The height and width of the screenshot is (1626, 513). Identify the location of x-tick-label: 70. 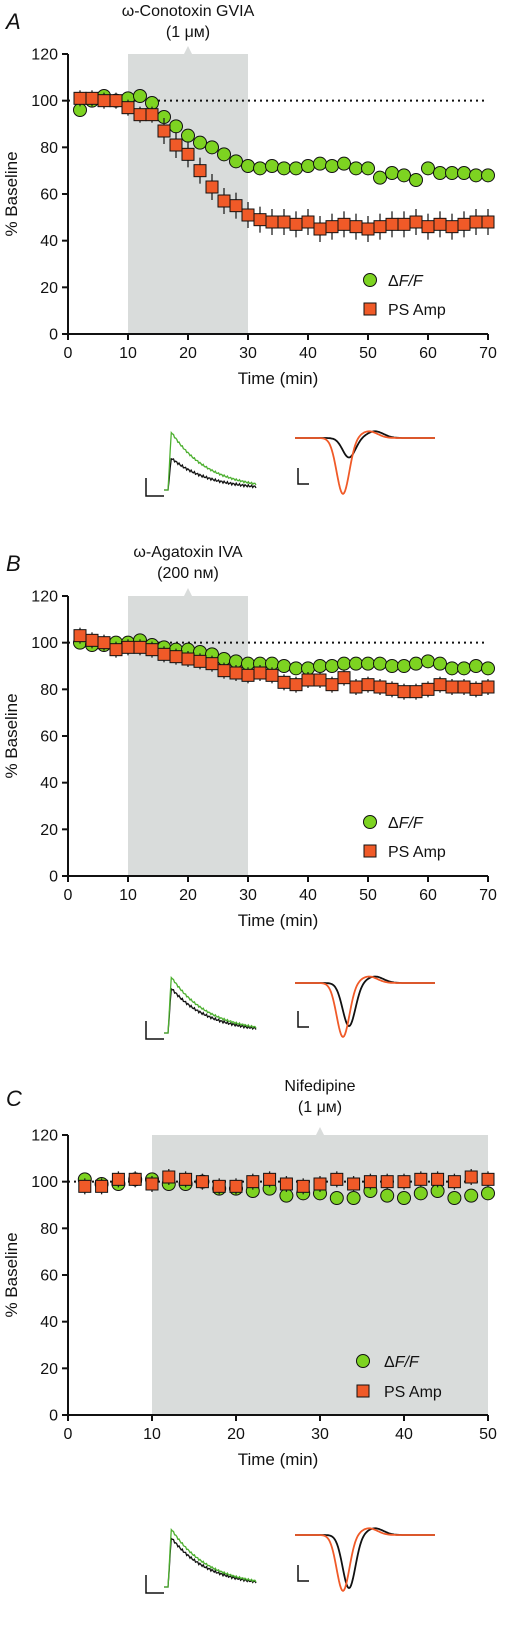
(488, 353).